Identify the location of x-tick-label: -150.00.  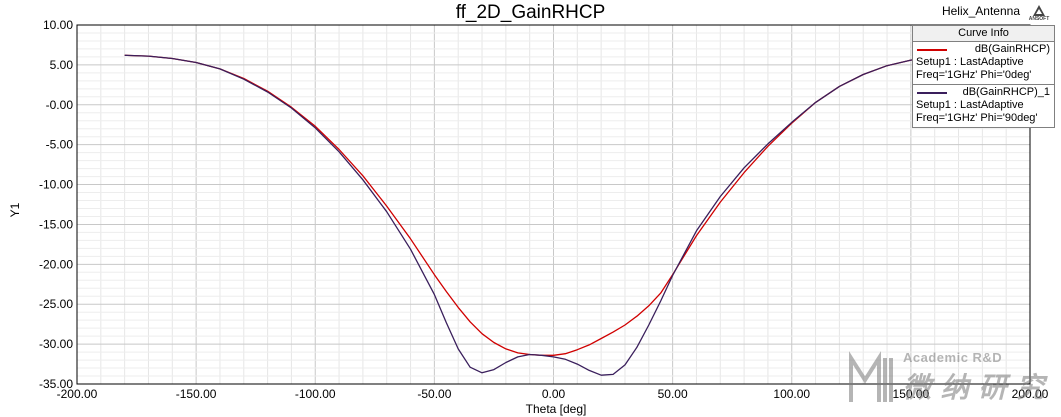
(196, 394).